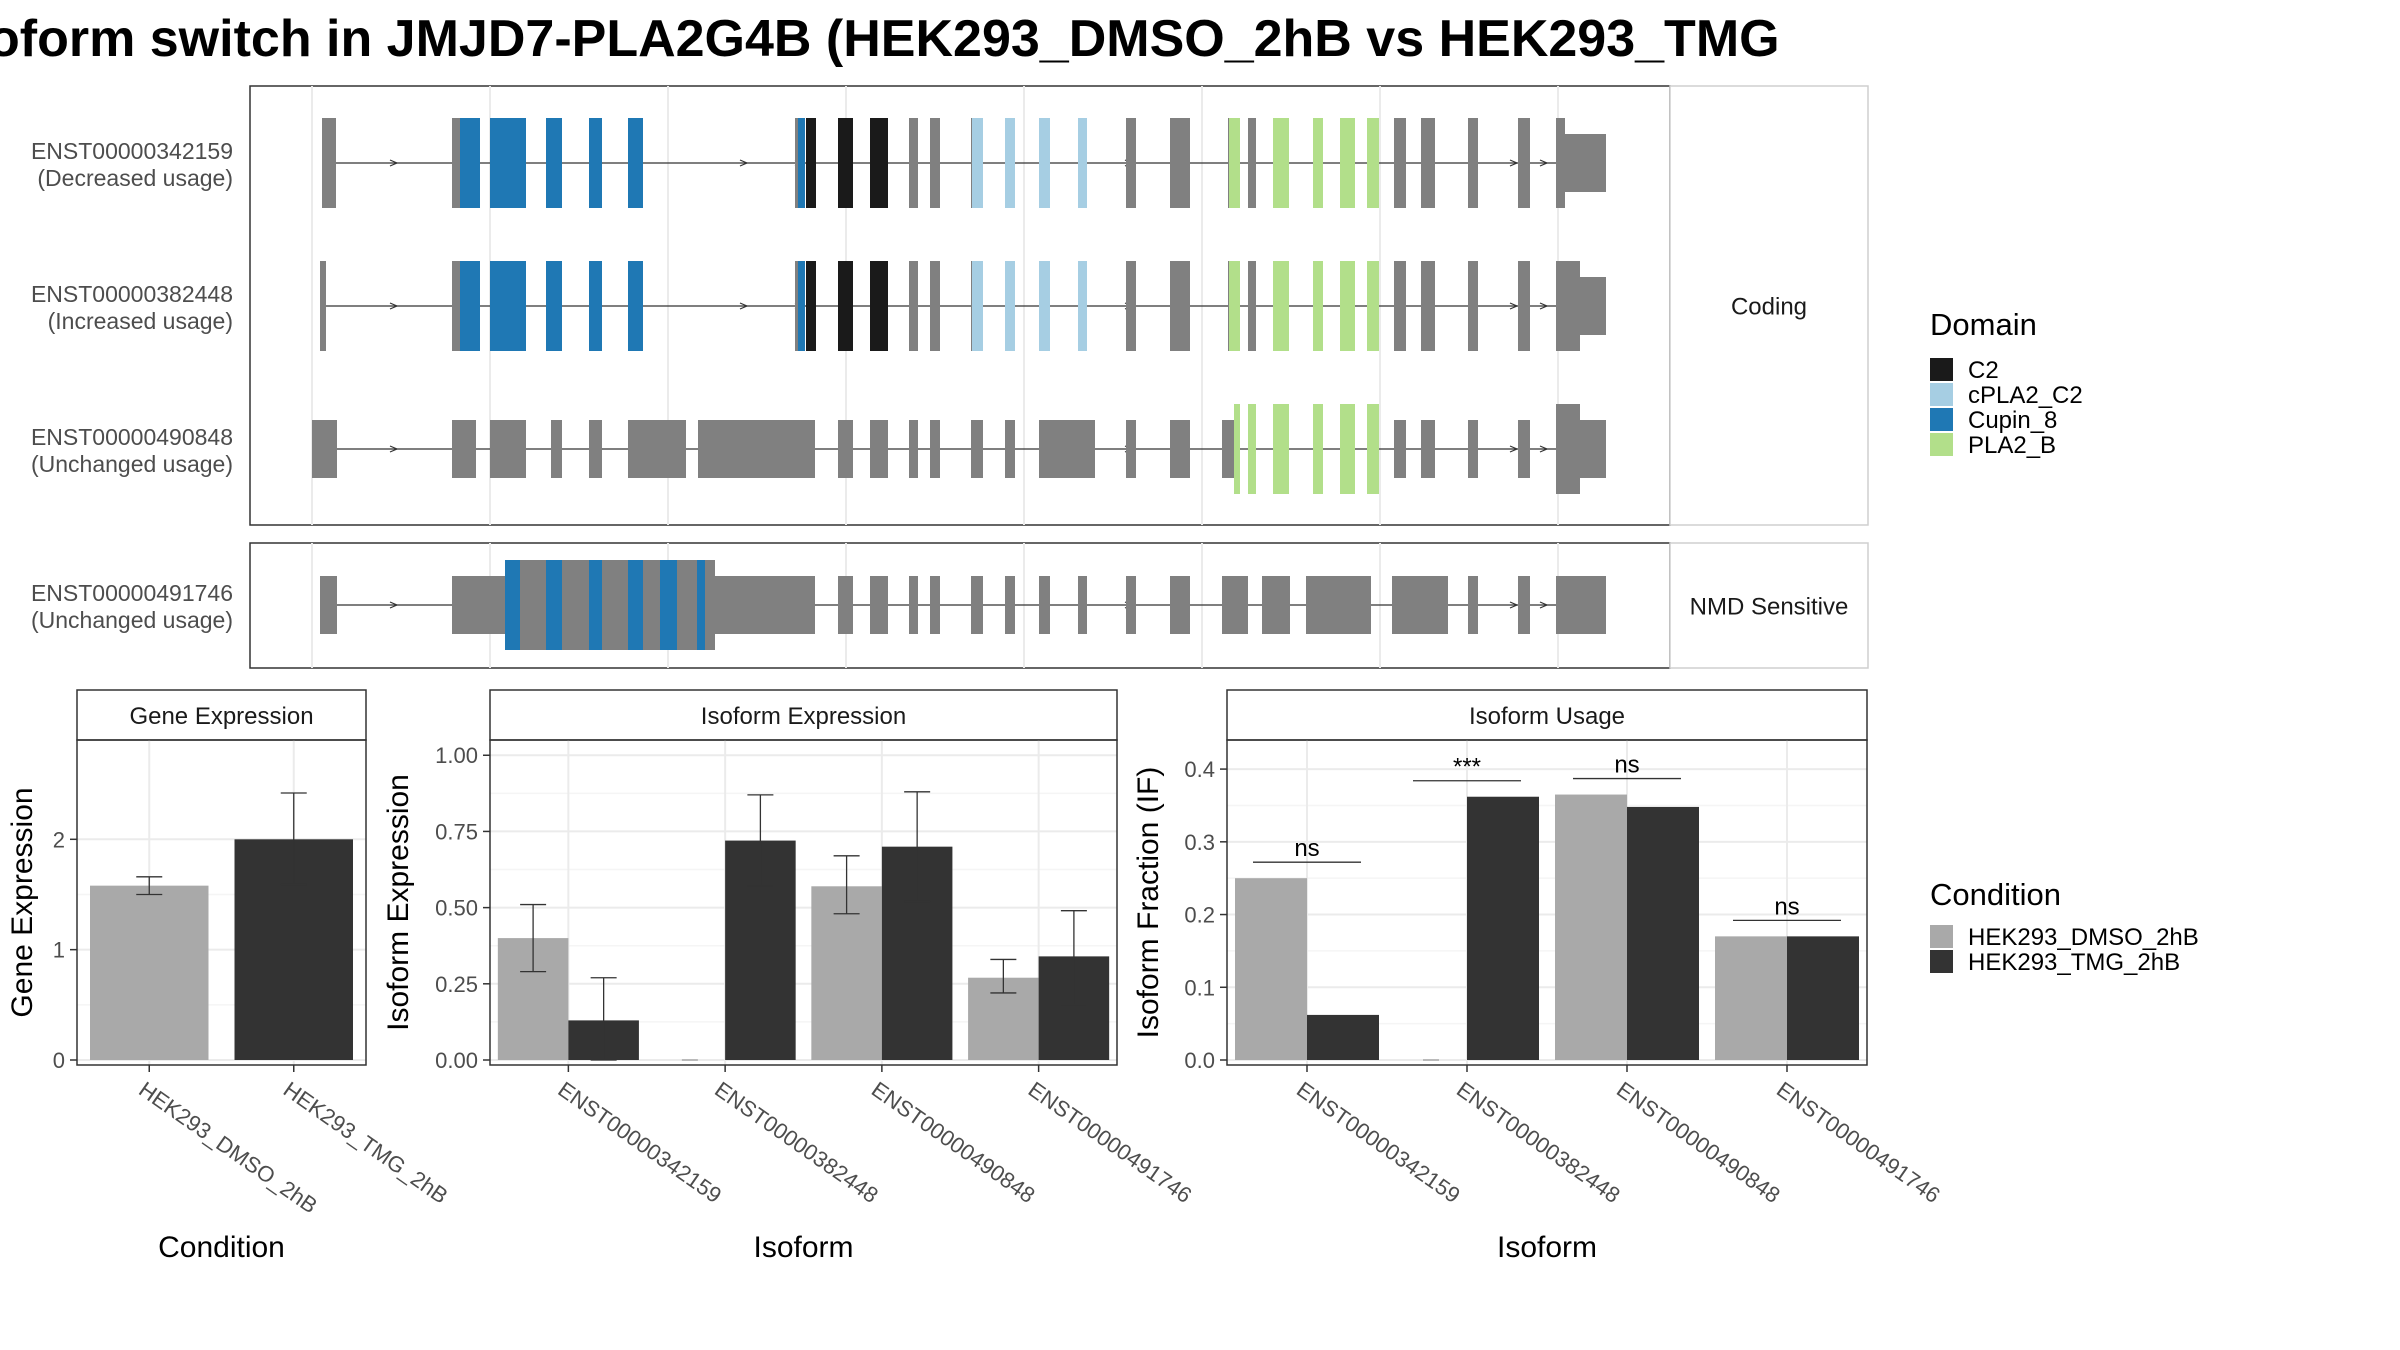 The image size is (2400, 1350). Describe the element at coordinates (1983, 370) in the screenshot. I see `domain-legend-label: C2` at that location.